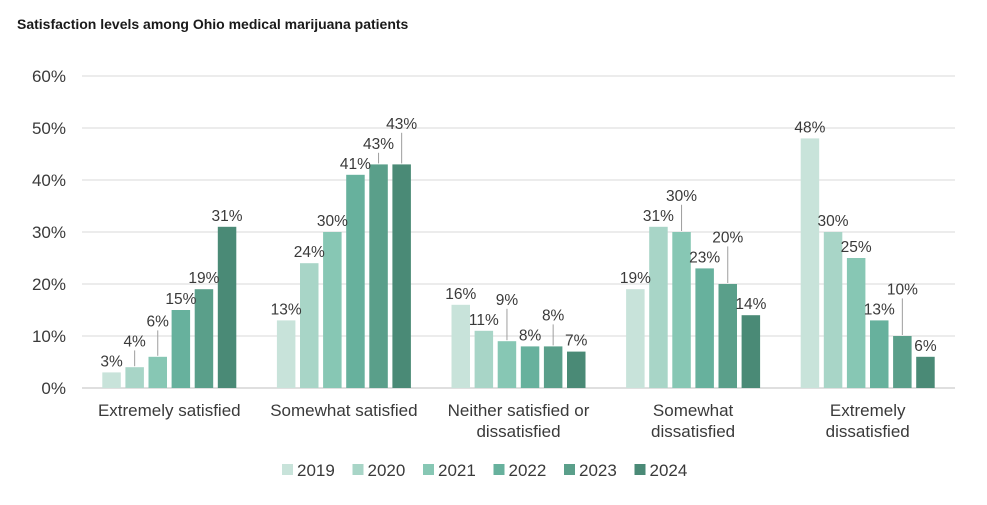 The height and width of the screenshot is (505, 987). I want to click on data-label: 16%, so click(460, 294).